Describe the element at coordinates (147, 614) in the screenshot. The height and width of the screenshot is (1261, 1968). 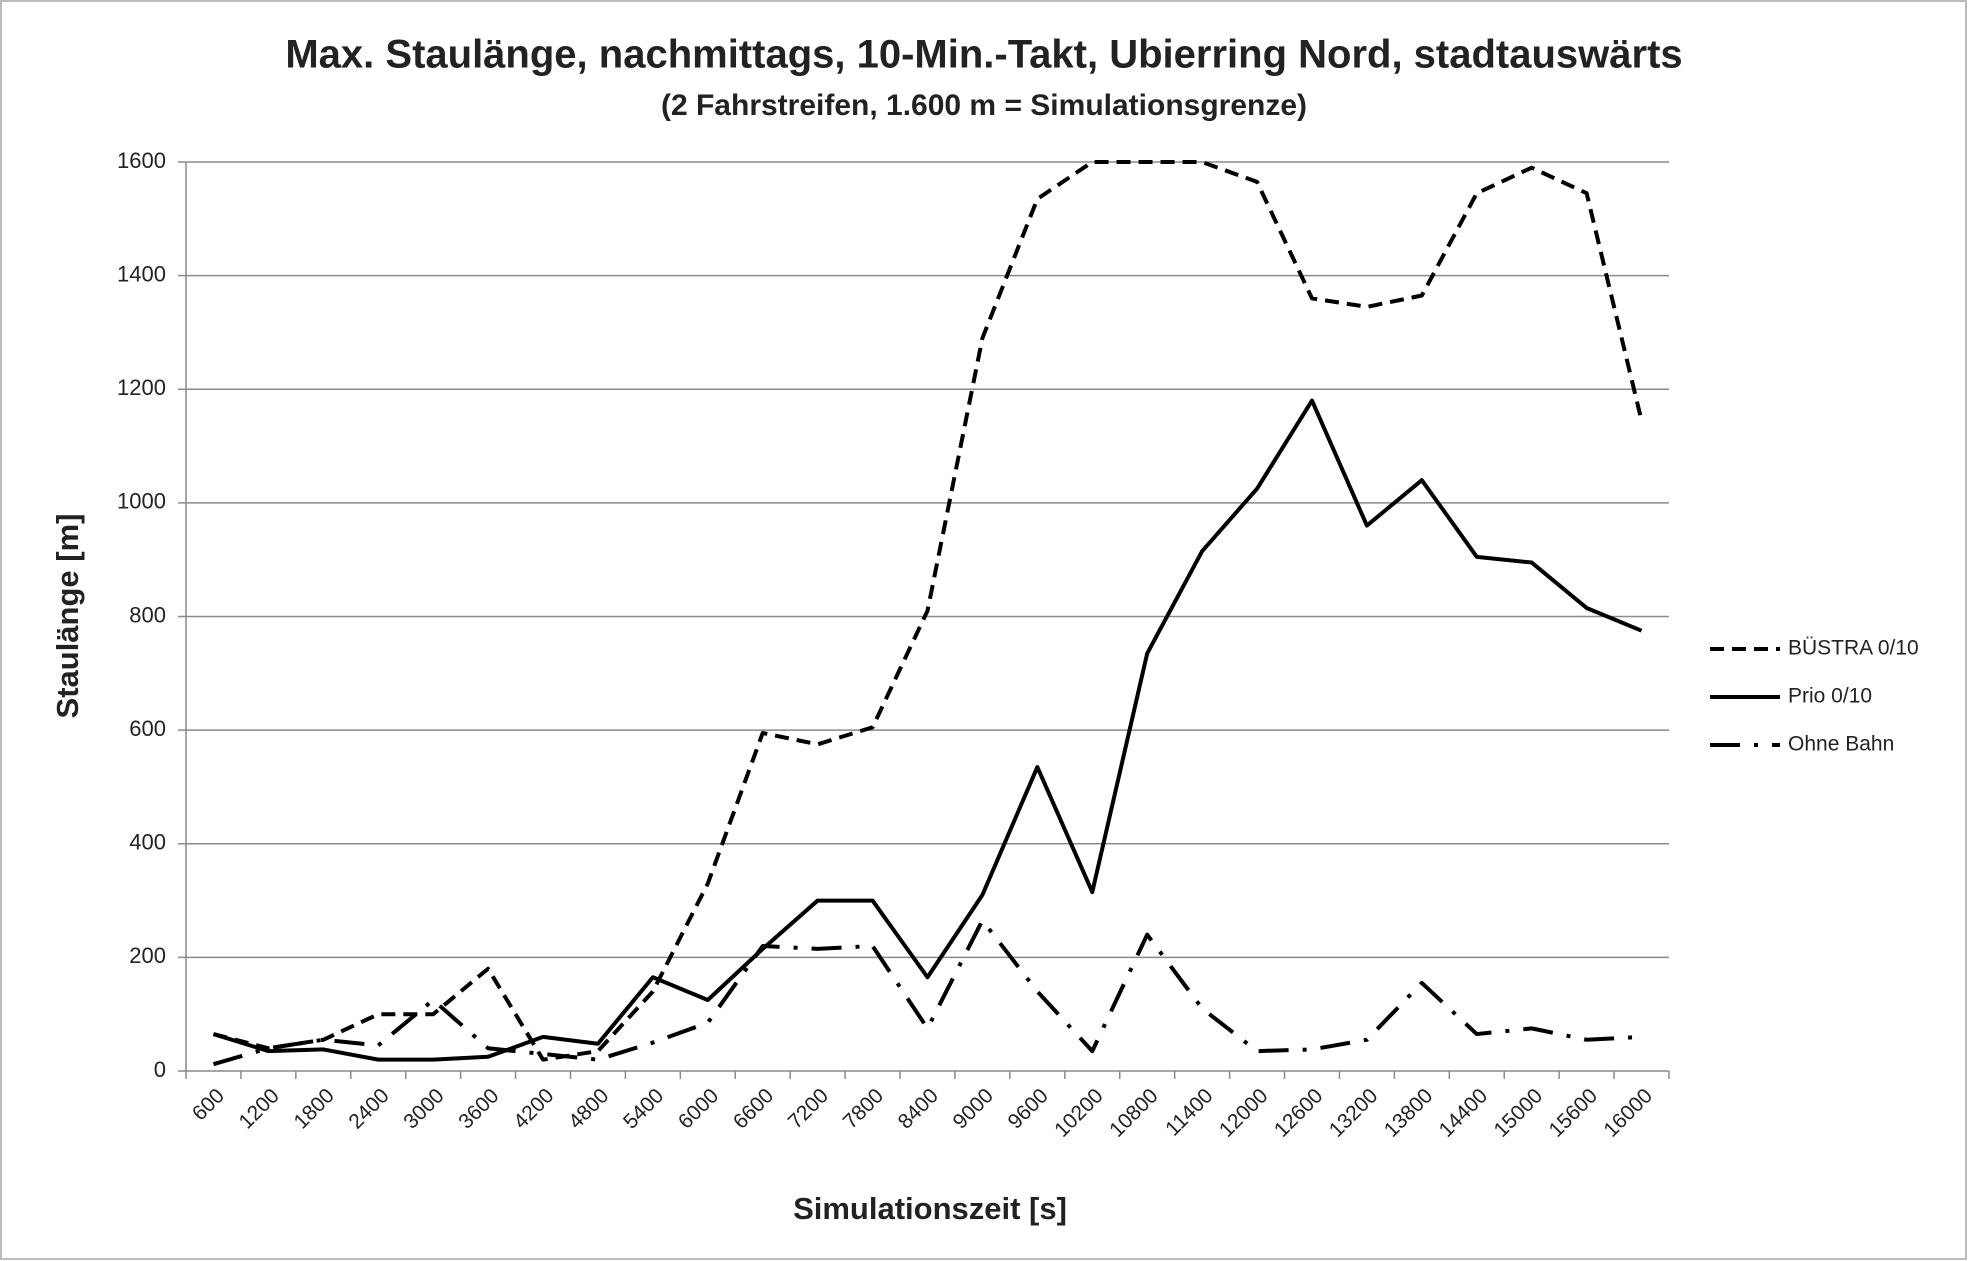
I see `y-tick-label: 800` at that location.